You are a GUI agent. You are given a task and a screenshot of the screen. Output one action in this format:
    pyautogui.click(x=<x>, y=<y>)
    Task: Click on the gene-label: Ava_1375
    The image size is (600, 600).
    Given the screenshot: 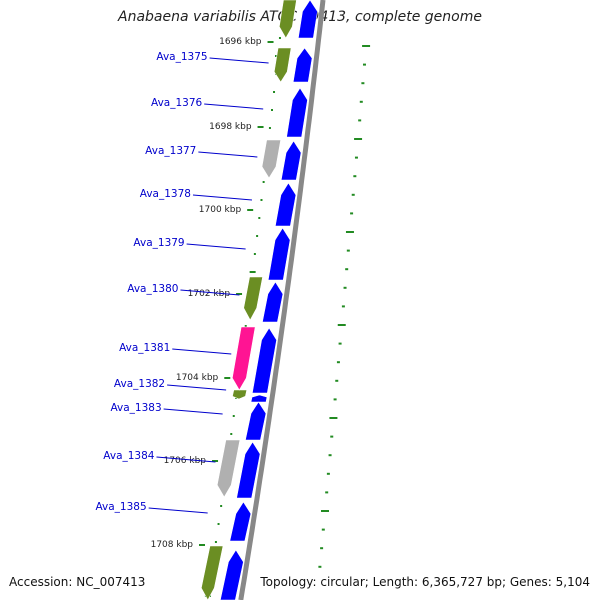 What is the action you would take?
    pyautogui.click(x=181, y=57)
    